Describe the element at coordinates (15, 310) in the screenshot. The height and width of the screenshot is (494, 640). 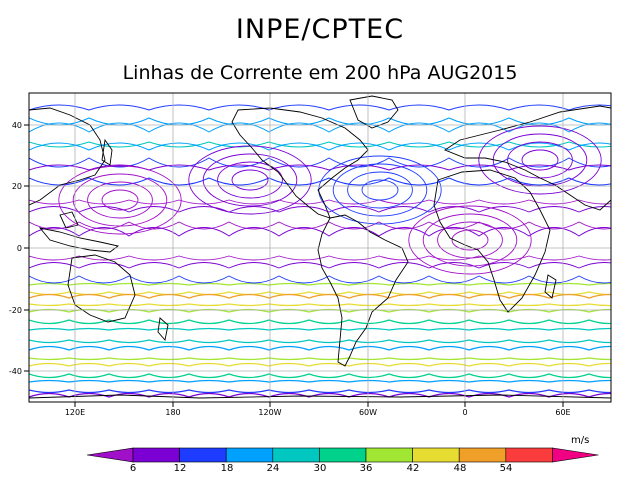
I see `y-tick-label: -20` at that location.